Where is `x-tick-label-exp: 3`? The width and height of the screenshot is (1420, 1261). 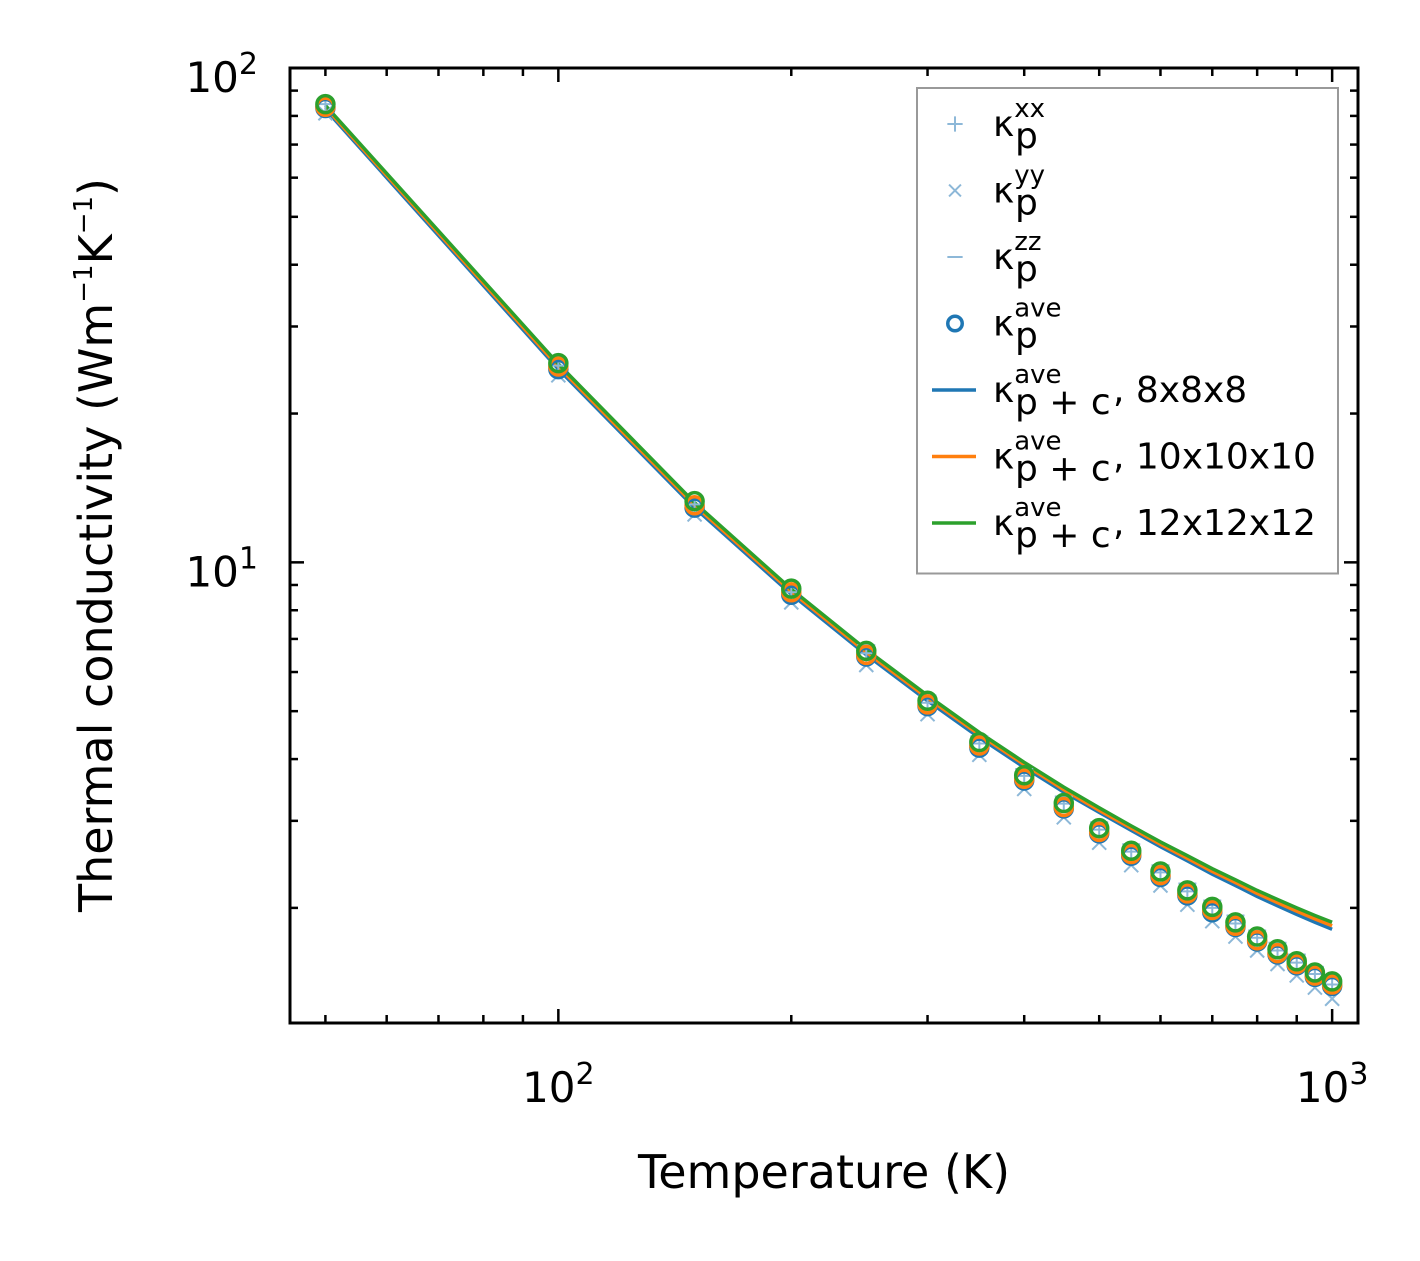
x-tick-label-exp: 3 is located at coordinates (1358, 1074).